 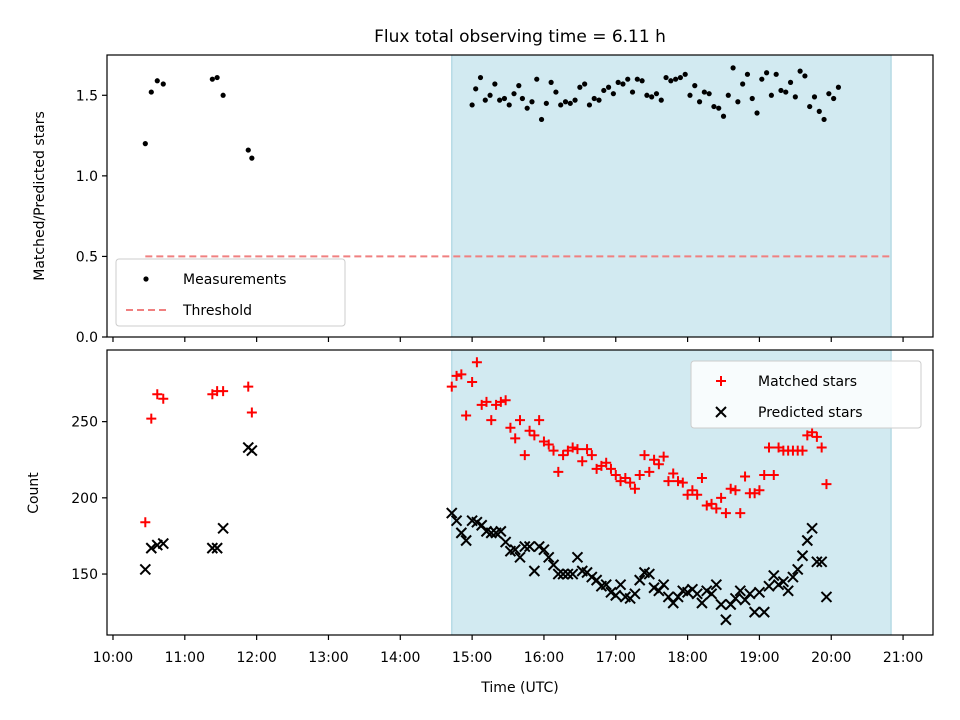 What do you see at coordinates (217, 311) in the screenshot?
I see `legend-label: Threshold` at bounding box center [217, 311].